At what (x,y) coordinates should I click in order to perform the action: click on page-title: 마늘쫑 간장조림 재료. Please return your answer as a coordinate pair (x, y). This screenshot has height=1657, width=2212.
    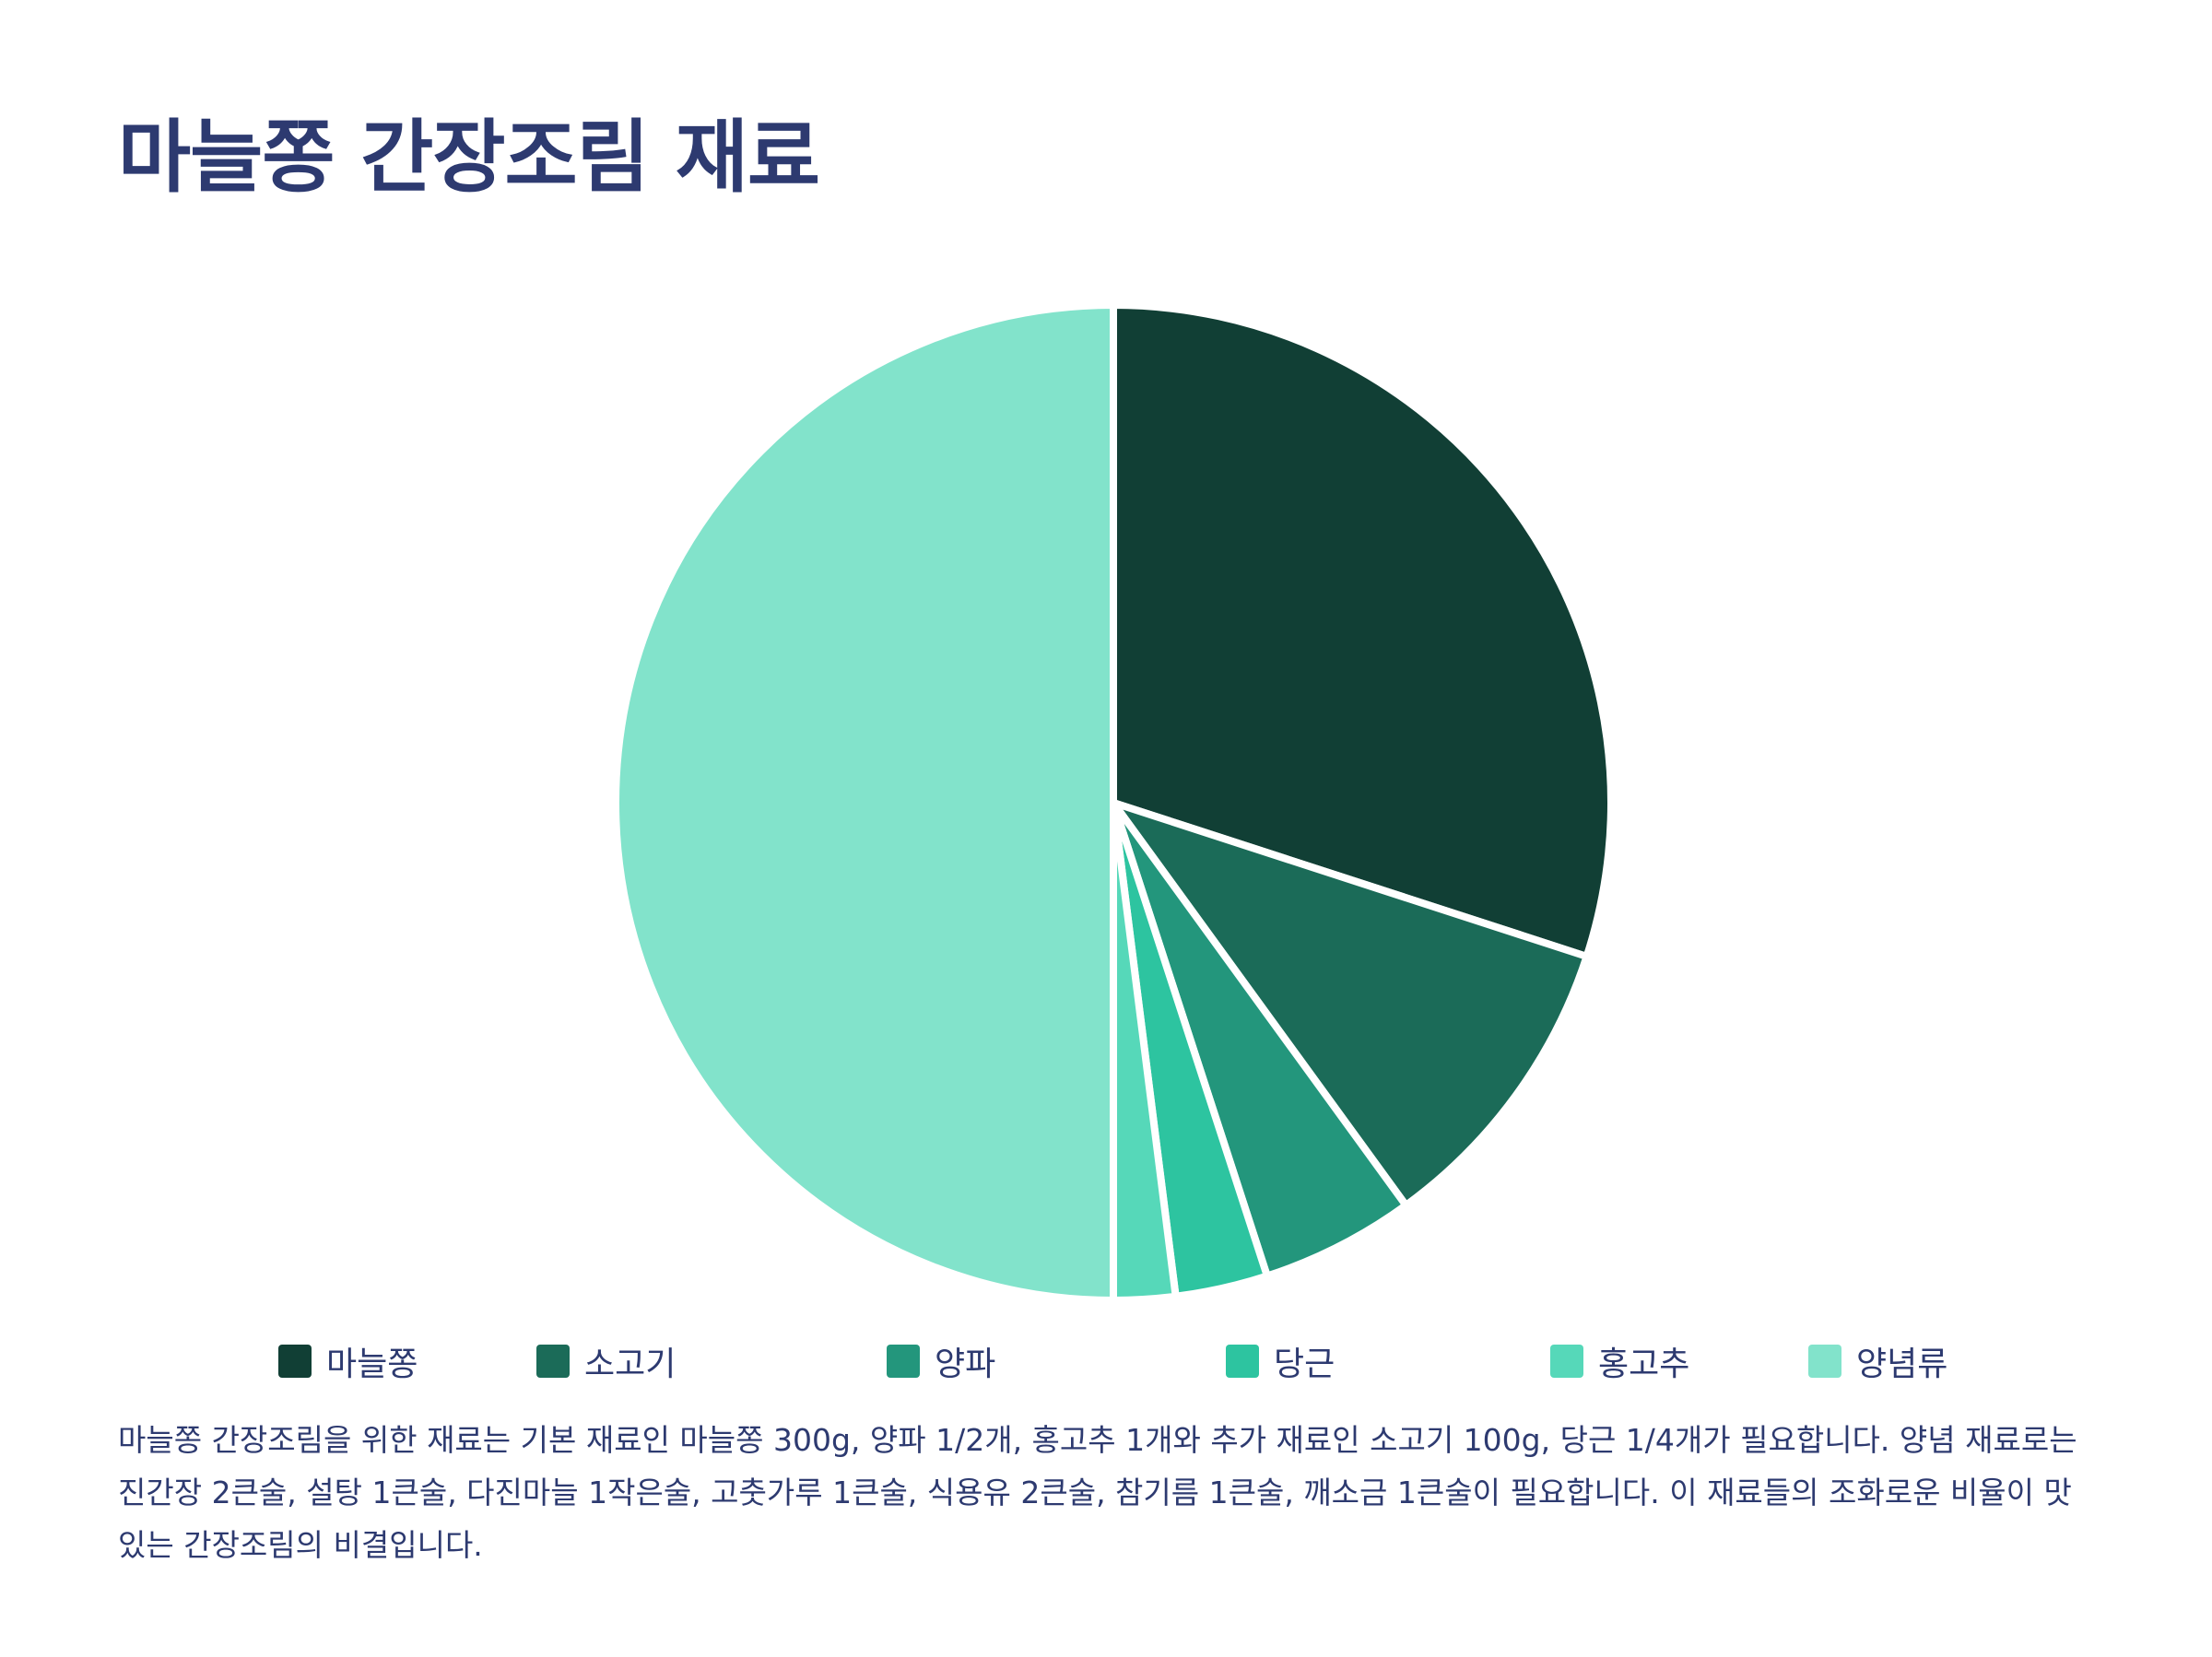
    Looking at the image, I should click on (469, 158).